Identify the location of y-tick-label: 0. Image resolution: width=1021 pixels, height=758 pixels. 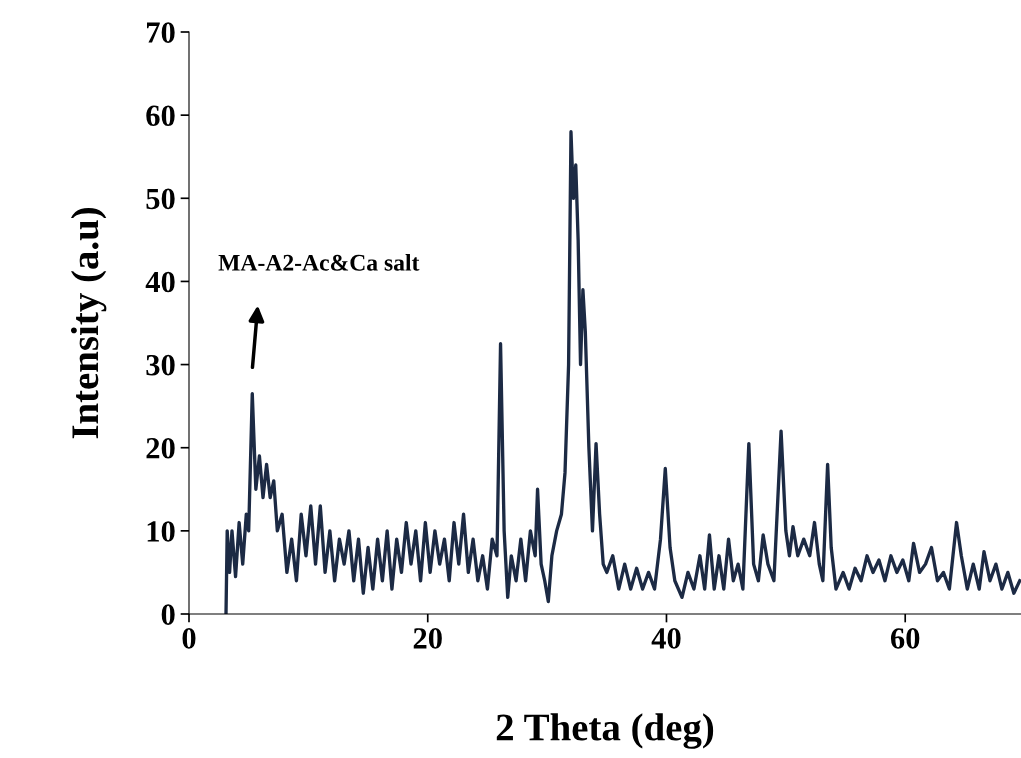
(168, 614).